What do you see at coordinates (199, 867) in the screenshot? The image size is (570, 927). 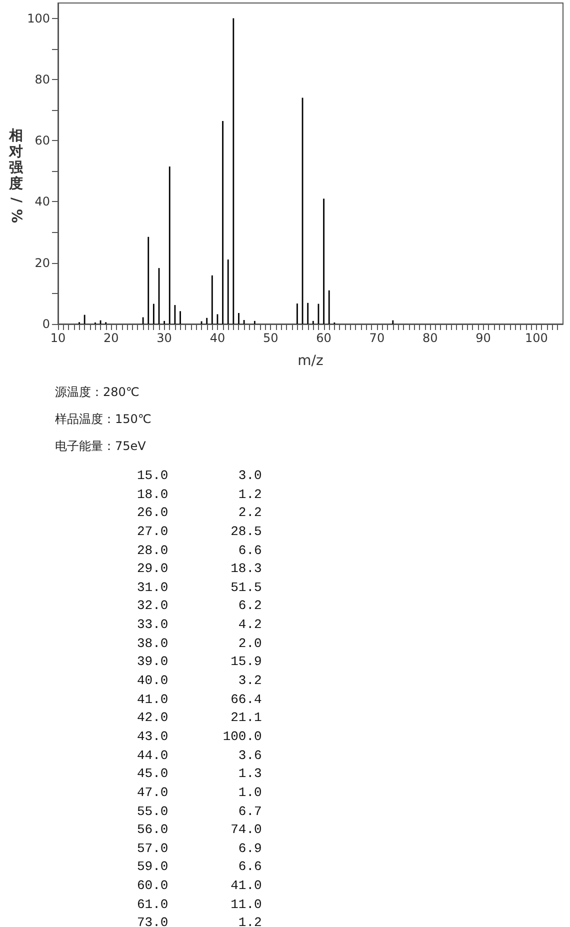 I see `text: 59.0 6.6` at bounding box center [199, 867].